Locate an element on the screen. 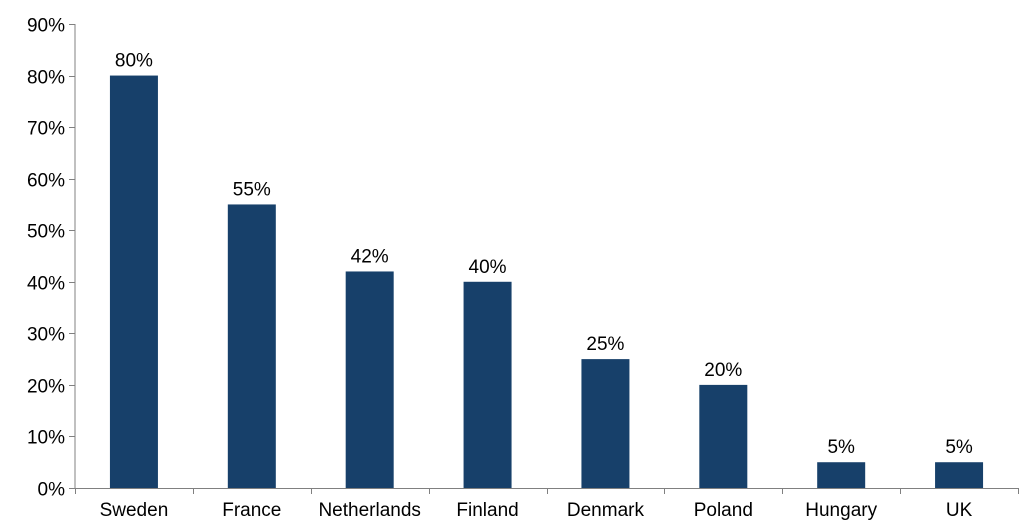  x-tick-label: Finland is located at coordinates (487, 510).